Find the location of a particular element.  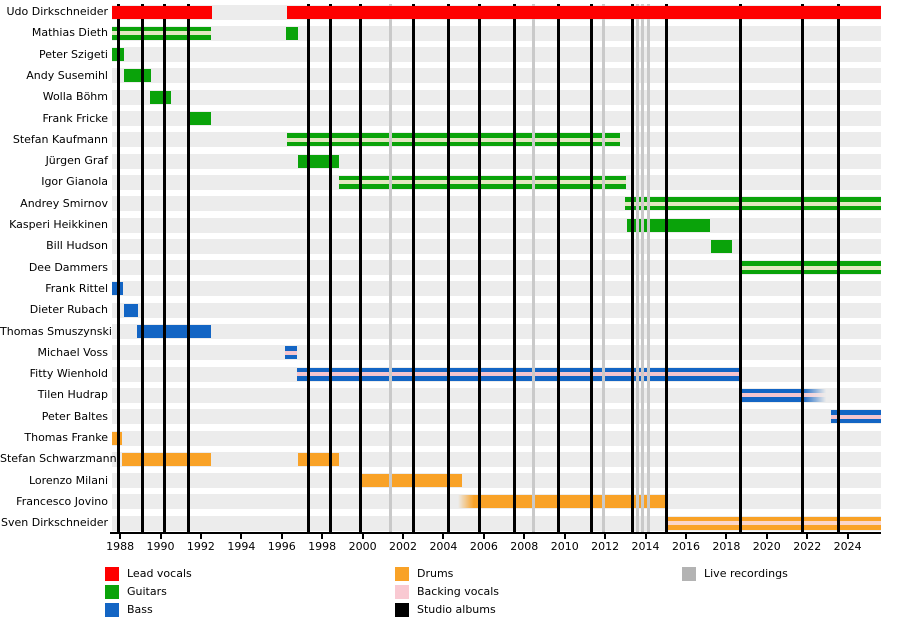

x-axis-tick-label: 1996 is located at coordinates (281, 546).